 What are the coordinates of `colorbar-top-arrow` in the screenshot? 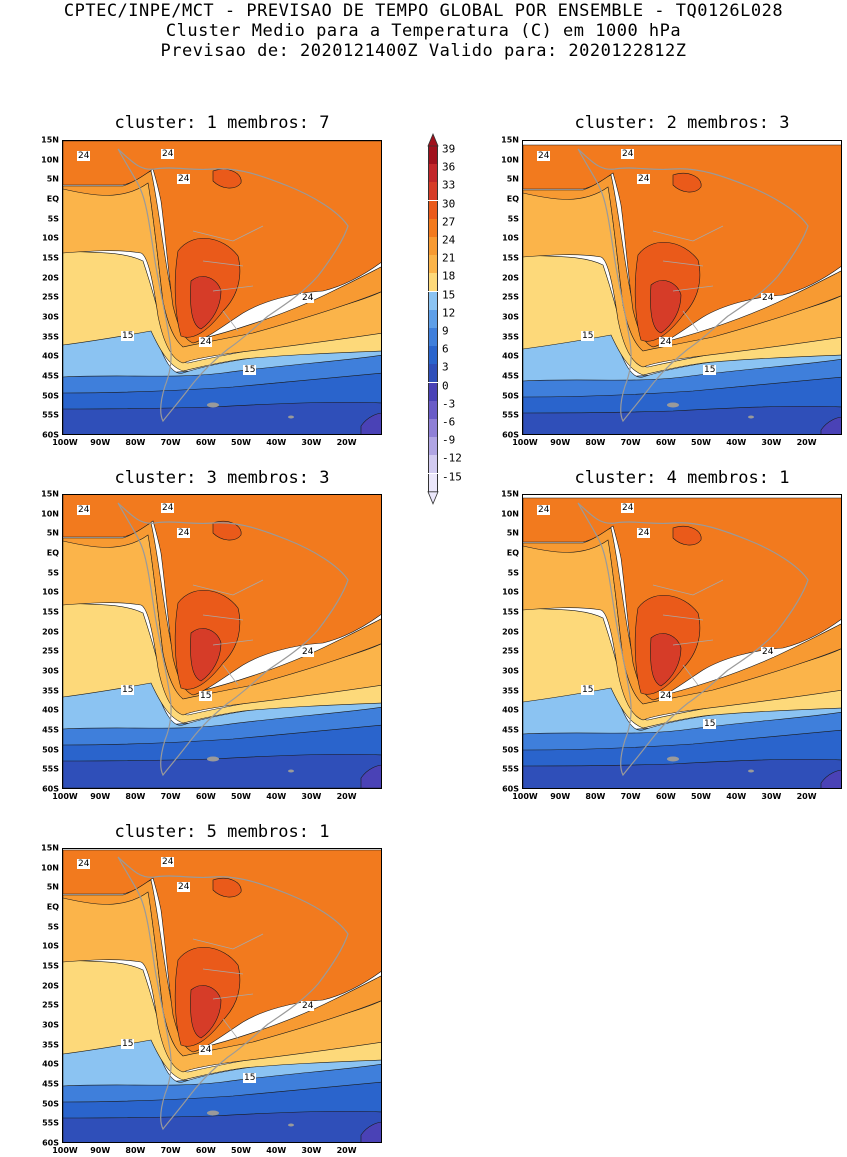 It's located at (433, 139).